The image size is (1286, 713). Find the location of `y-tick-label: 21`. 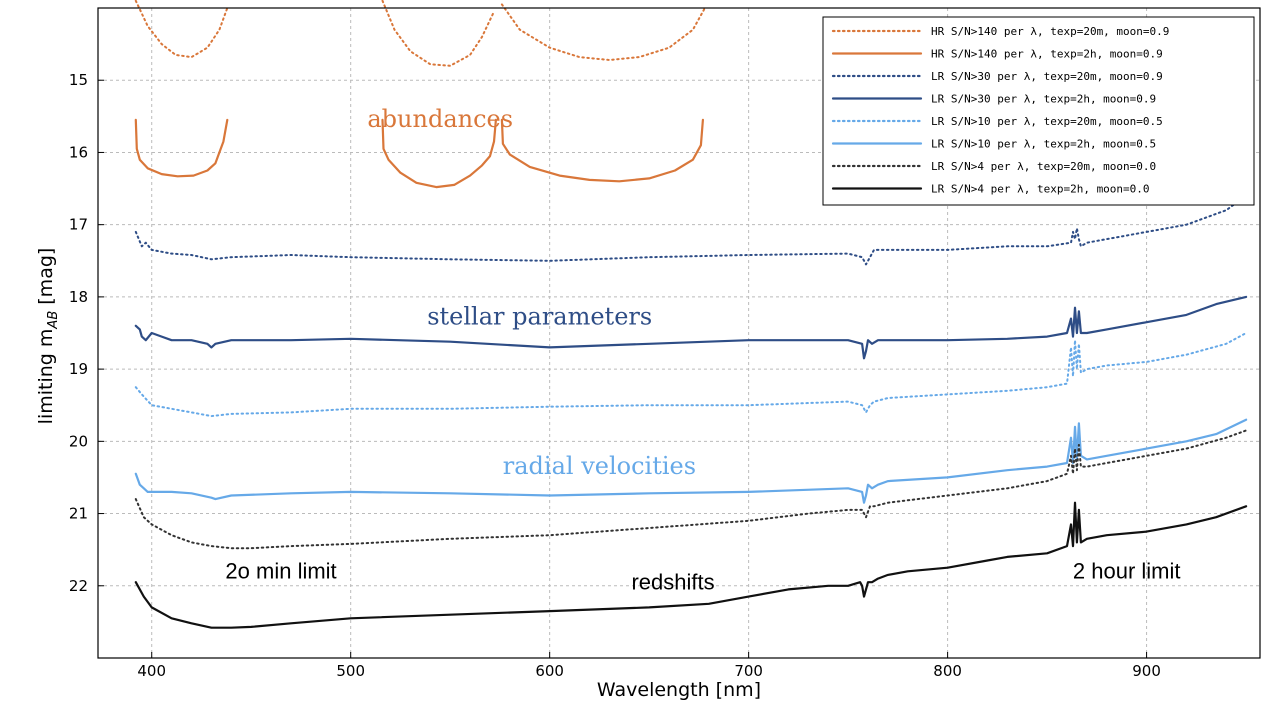

y-tick-label: 21 is located at coordinates (78, 514).